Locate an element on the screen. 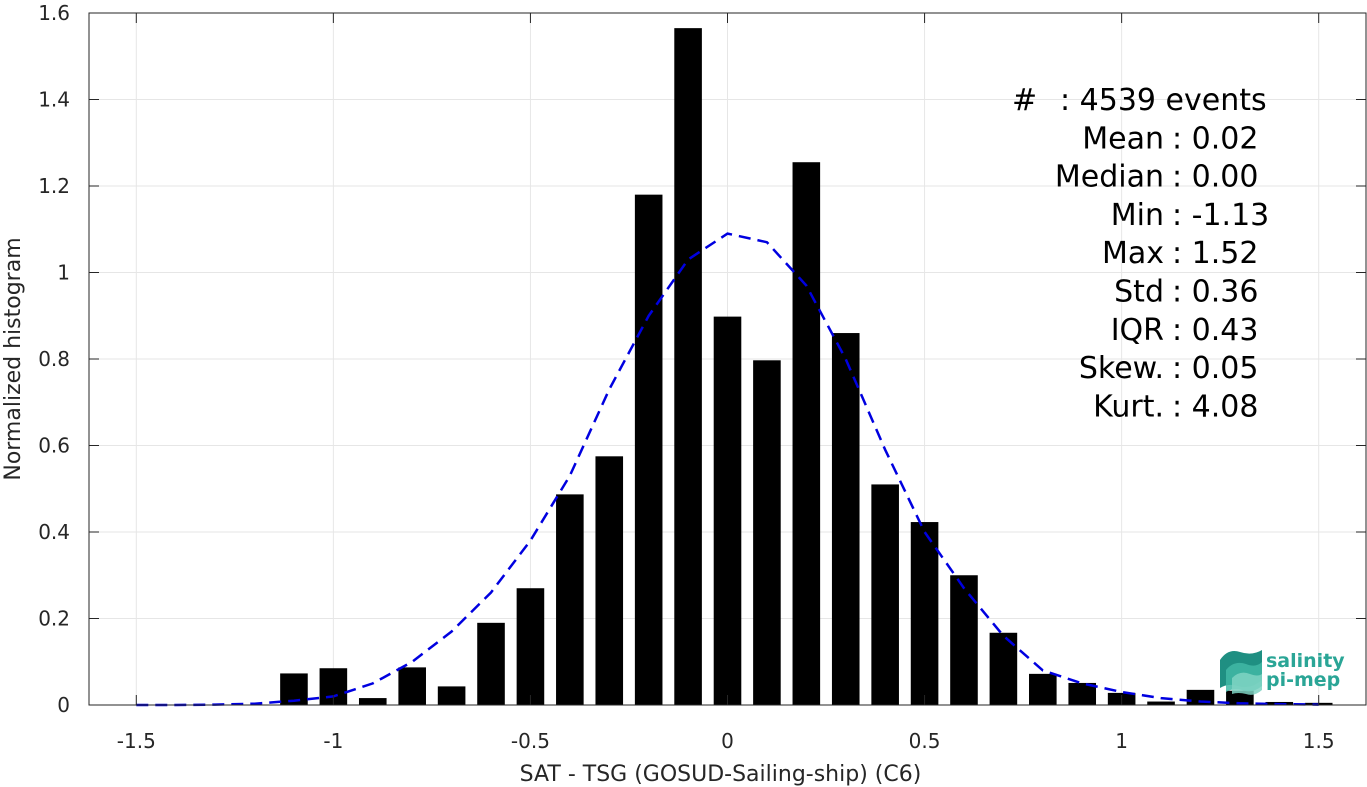  stat-value-7: : 0.05 is located at coordinates (1215, 368).